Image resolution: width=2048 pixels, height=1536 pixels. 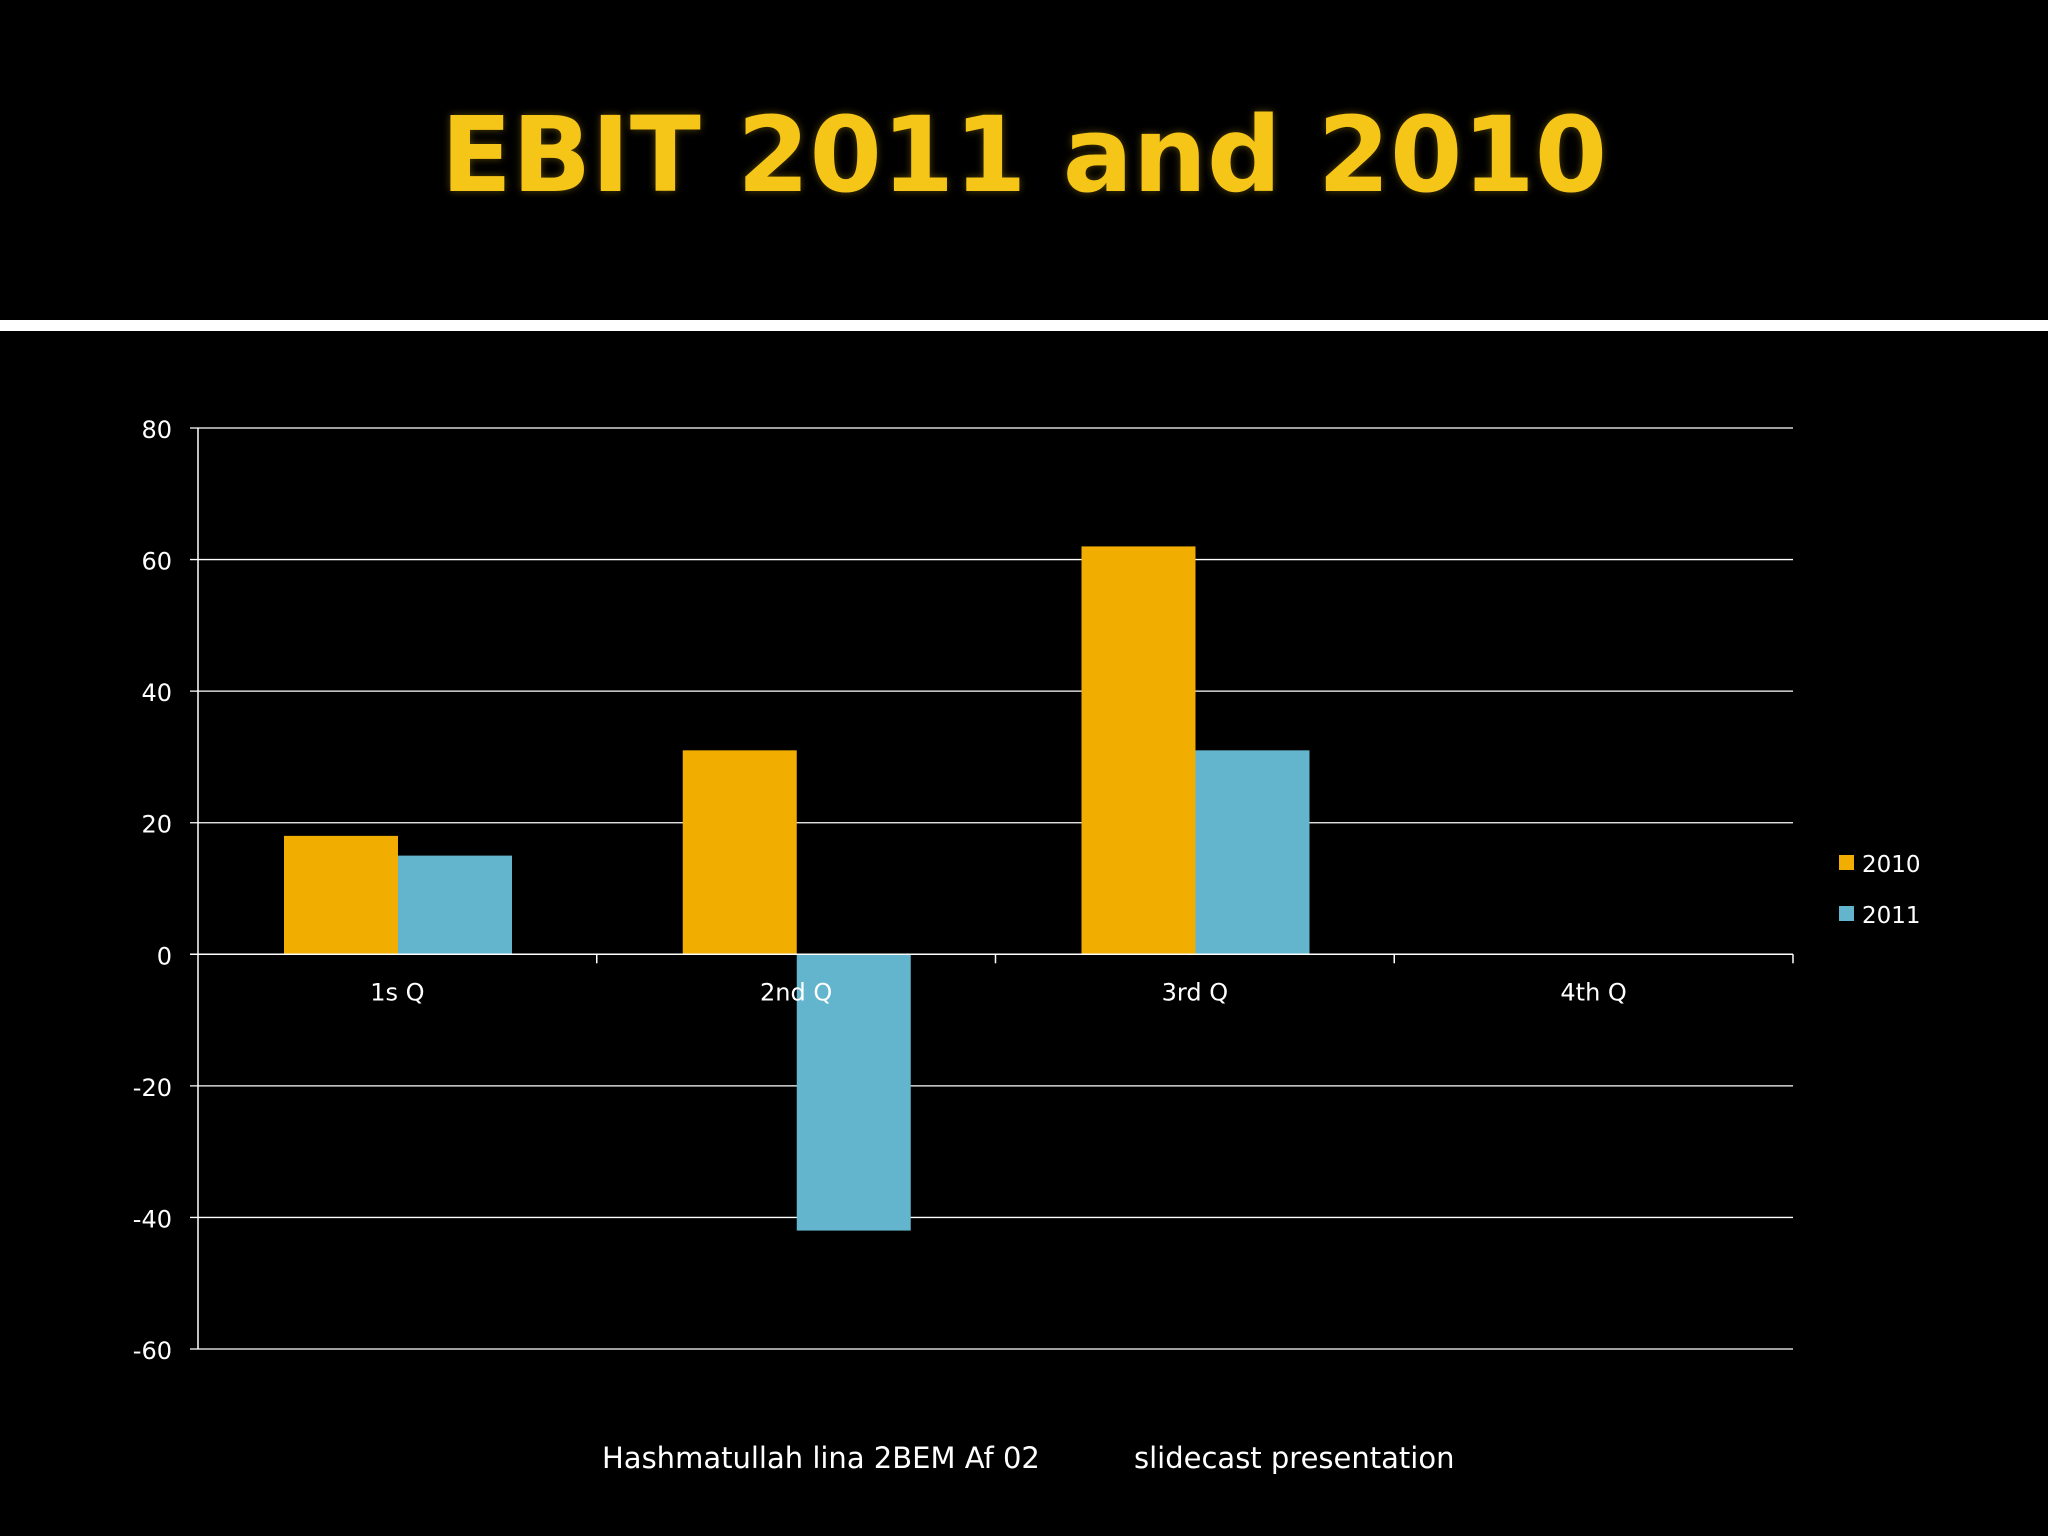 I want to click on footer-presentation-type: slidecast presentation, so click(x=1294, y=1458).